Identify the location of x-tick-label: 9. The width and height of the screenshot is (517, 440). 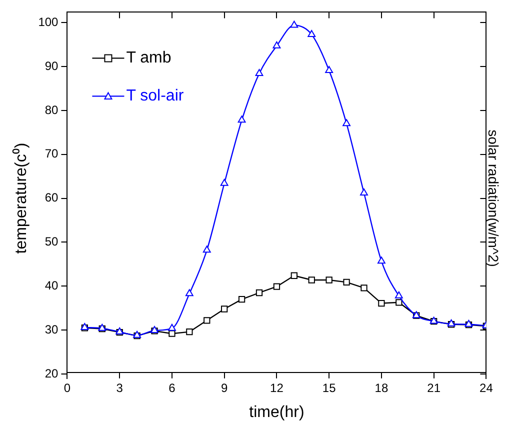
(224, 387).